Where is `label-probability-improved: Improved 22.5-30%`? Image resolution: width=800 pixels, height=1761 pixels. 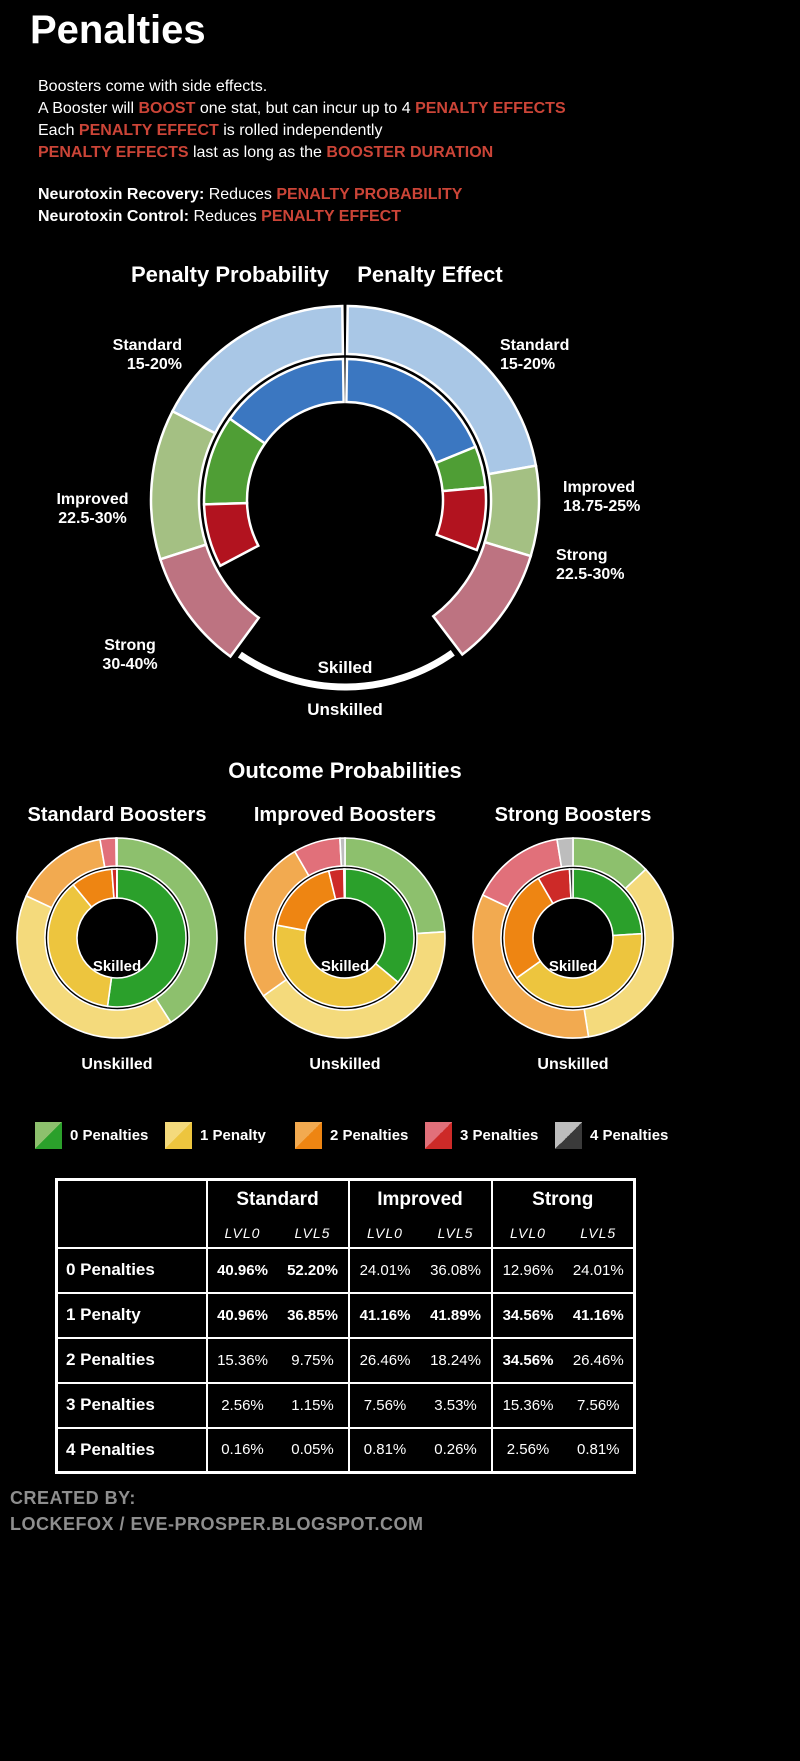 label-probability-improved: Improved 22.5-30% is located at coordinates (92, 509).